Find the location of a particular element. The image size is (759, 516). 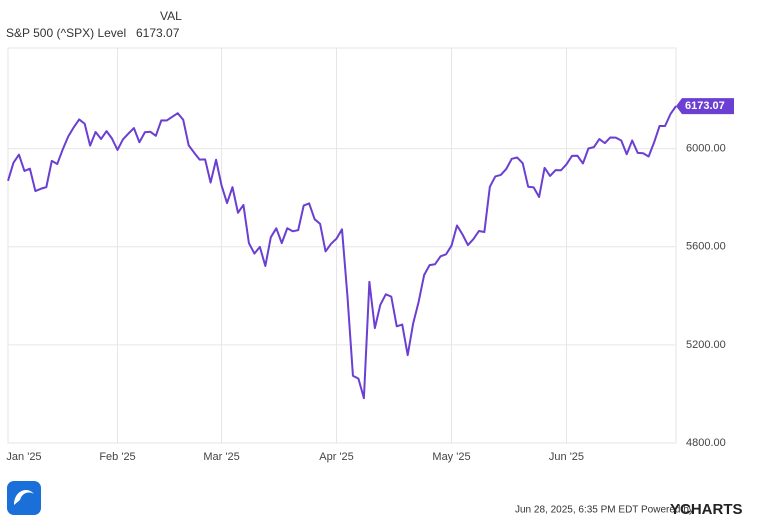

brand: YCHARTS is located at coordinates (706, 508).